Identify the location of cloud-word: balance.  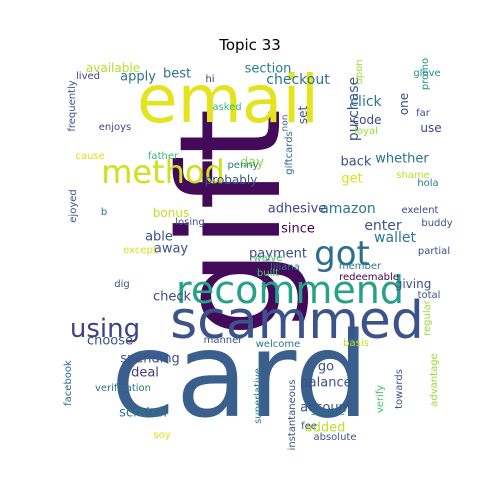
(326, 383).